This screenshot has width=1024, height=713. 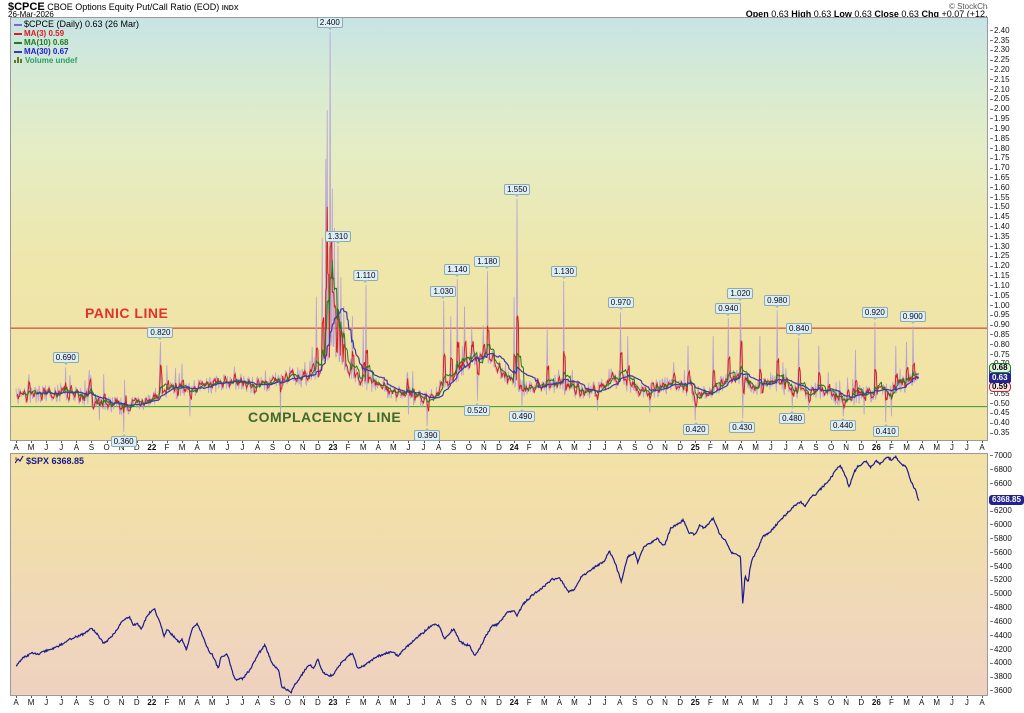 I want to click on y-axis-label: 1.25, so click(x=1000, y=255).